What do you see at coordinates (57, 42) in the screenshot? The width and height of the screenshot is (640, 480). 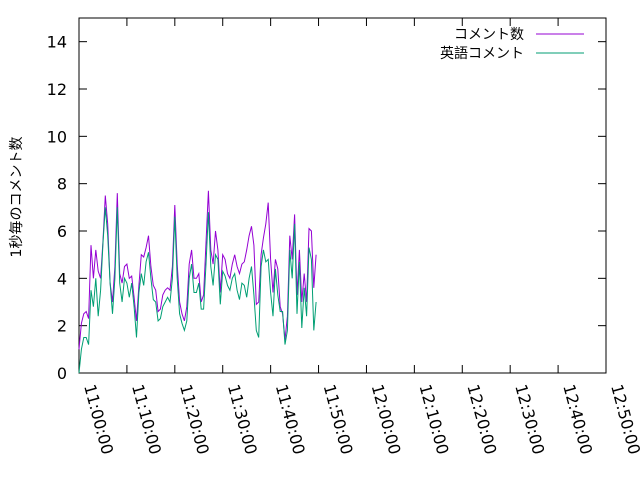 I see `y-tick-label: 14` at bounding box center [57, 42].